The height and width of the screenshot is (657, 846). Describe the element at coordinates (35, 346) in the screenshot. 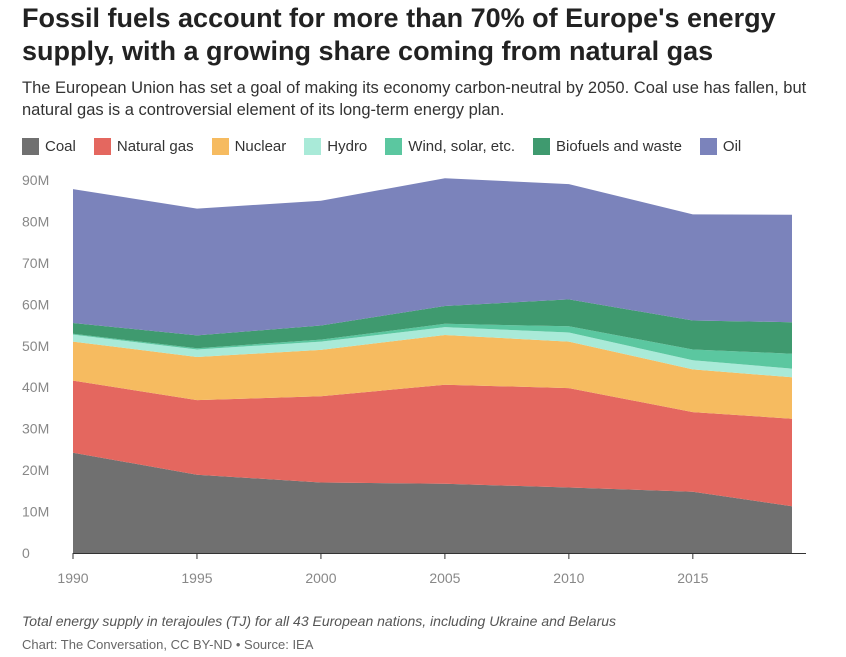

I see `y-tick-label: 50M` at that location.